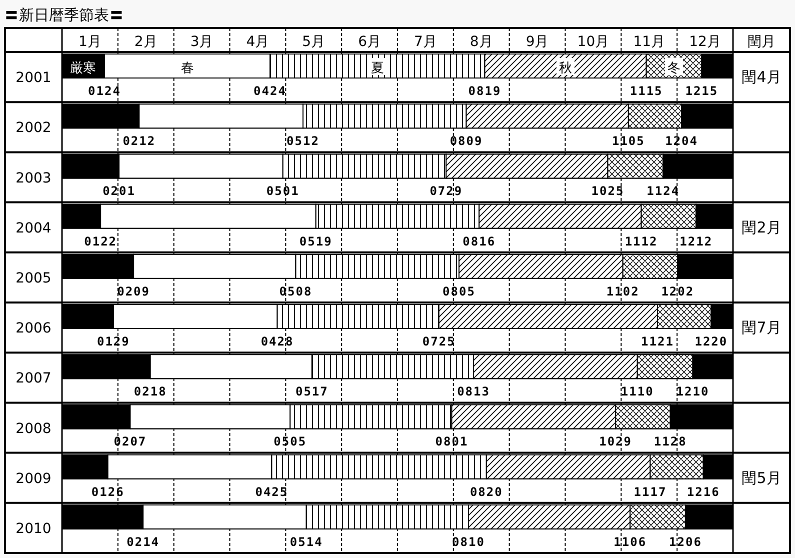 The width and height of the screenshot is (795, 558). What do you see at coordinates (439, 341) in the screenshot?
I see `annotation: 0725` at bounding box center [439, 341].